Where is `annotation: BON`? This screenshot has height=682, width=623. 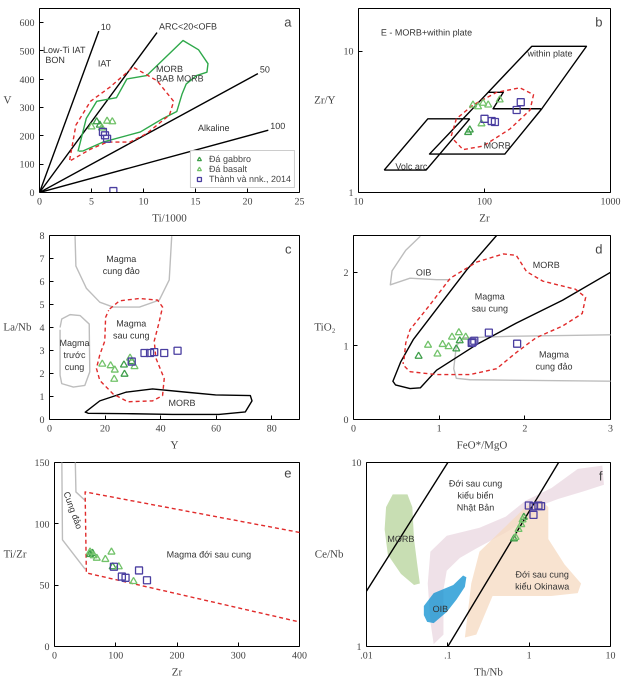
annotation: BON is located at coordinates (55, 60).